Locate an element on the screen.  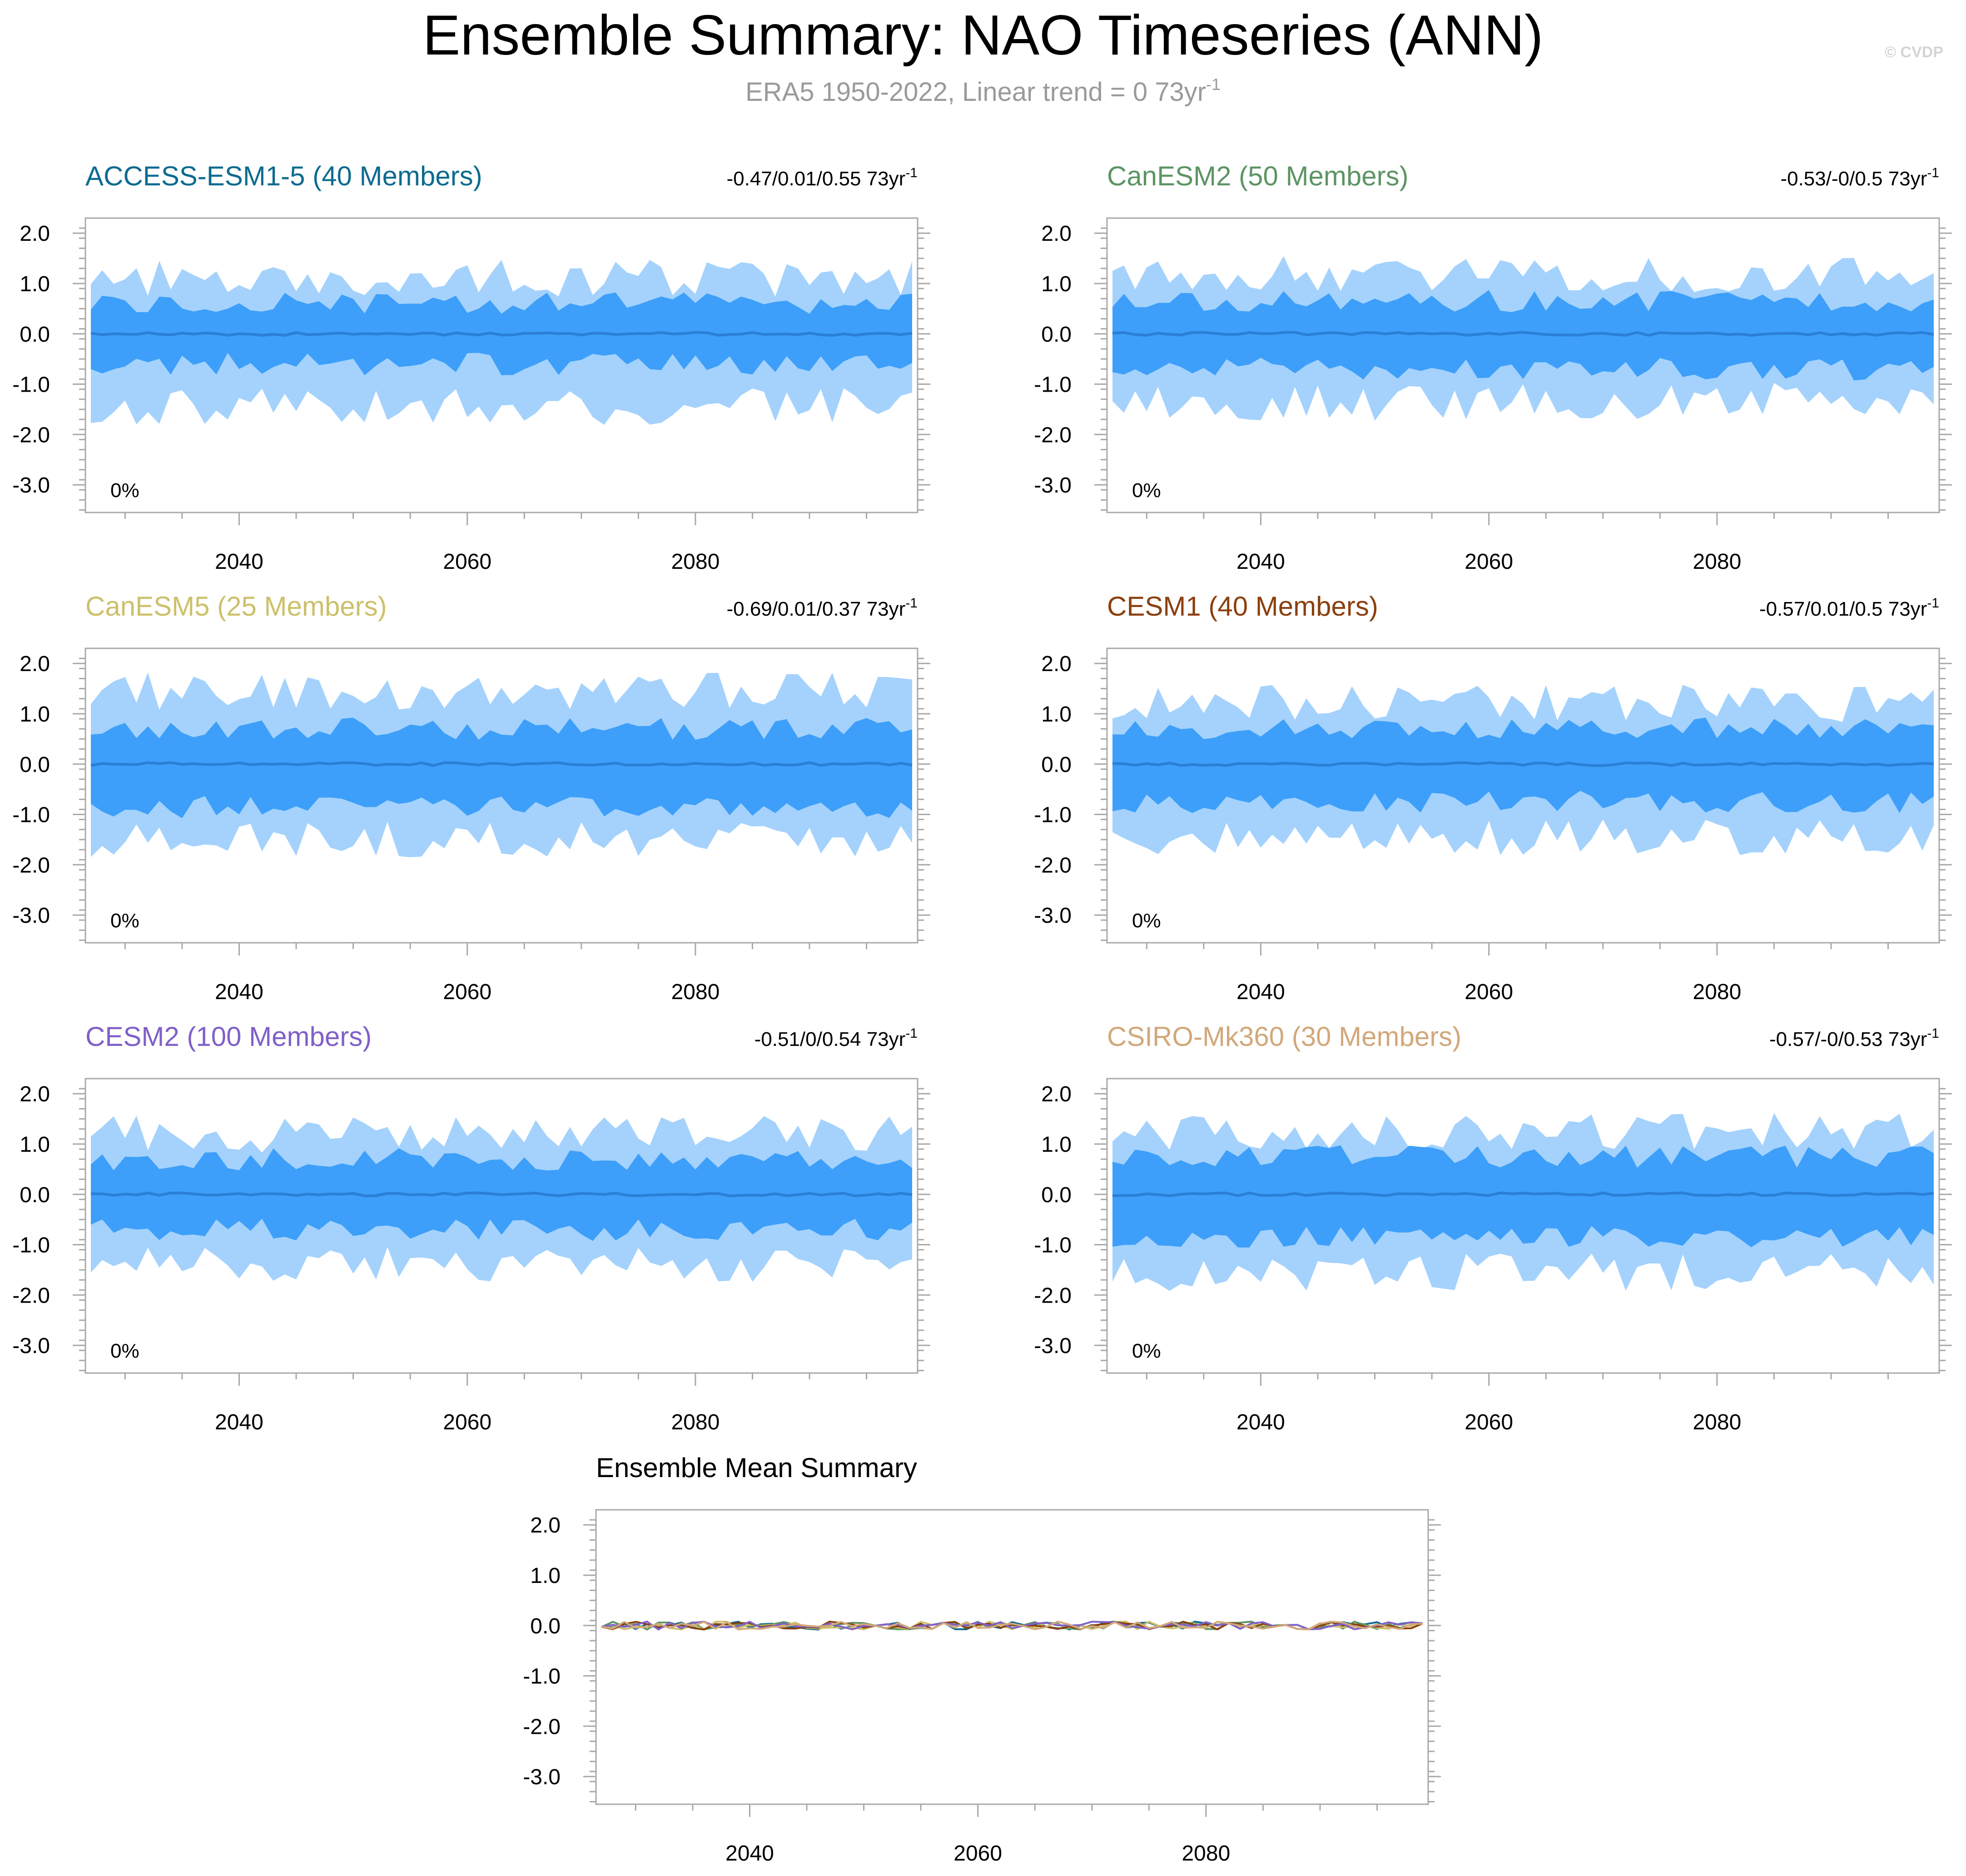
panel-title: CanESM5 (25 Members) is located at coordinates (236, 606).